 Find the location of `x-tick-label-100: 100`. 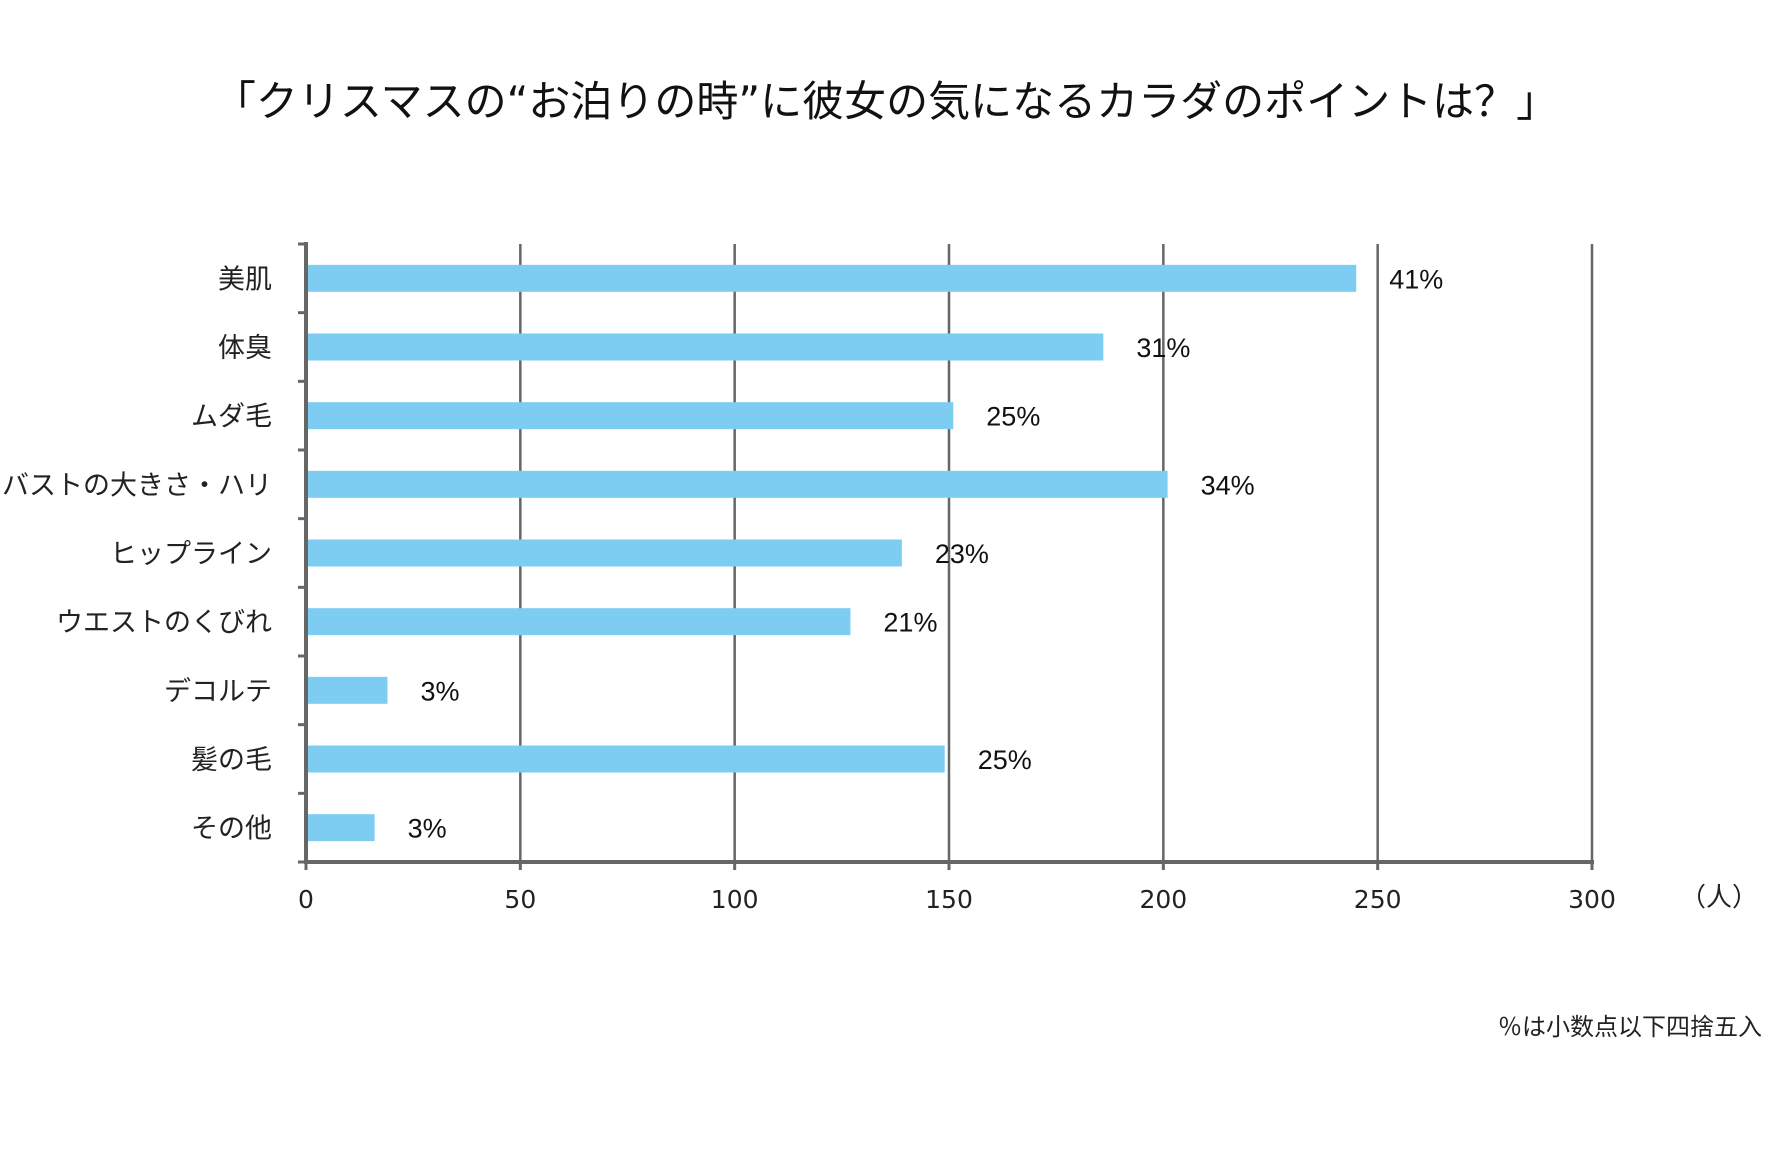

x-tick-label-100: 100 is located at coordinates (735, 899).